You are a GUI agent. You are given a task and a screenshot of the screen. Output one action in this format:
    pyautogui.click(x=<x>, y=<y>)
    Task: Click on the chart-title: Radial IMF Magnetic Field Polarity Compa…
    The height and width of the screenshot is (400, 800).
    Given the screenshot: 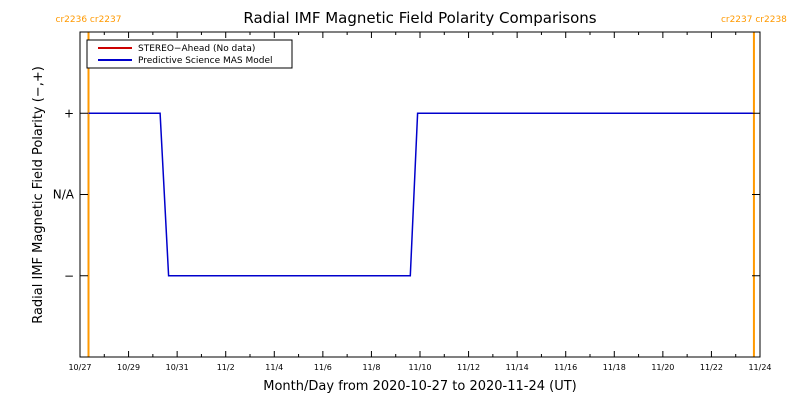 What is the action you would take?
    pyautogui.click(x=419, y=18)
    